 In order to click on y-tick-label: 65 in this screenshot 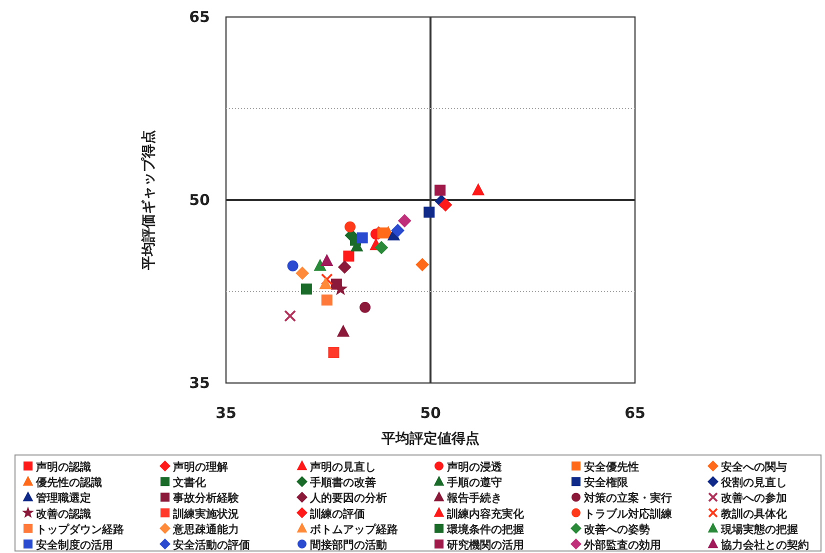, I will do `click(199, 17)`.